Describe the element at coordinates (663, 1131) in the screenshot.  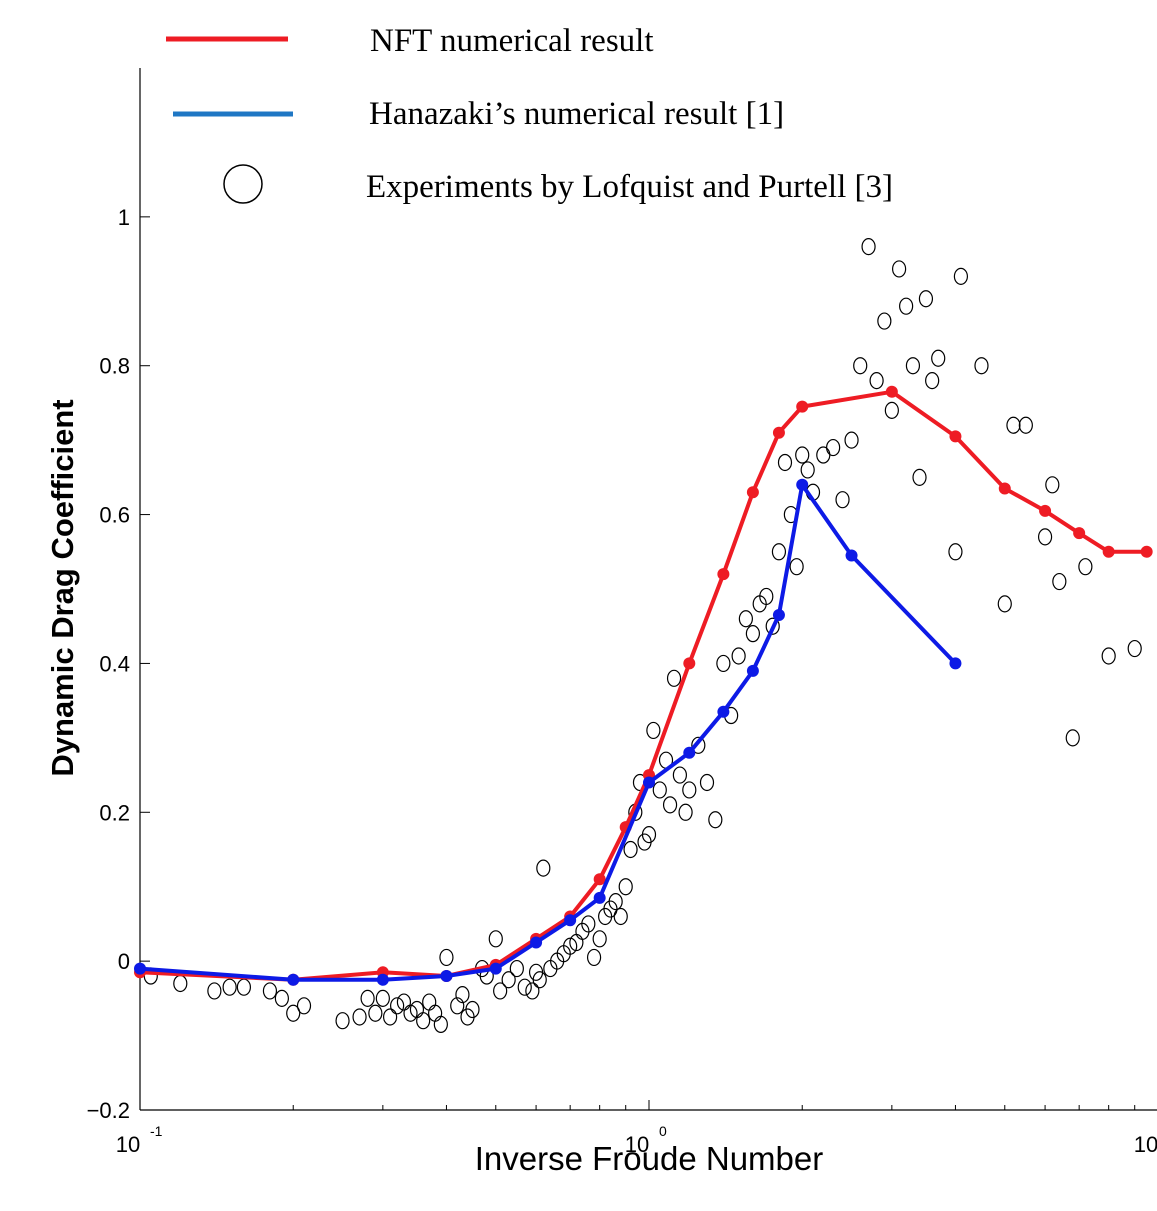
I see `x-tick-exponent: 0` at that location.